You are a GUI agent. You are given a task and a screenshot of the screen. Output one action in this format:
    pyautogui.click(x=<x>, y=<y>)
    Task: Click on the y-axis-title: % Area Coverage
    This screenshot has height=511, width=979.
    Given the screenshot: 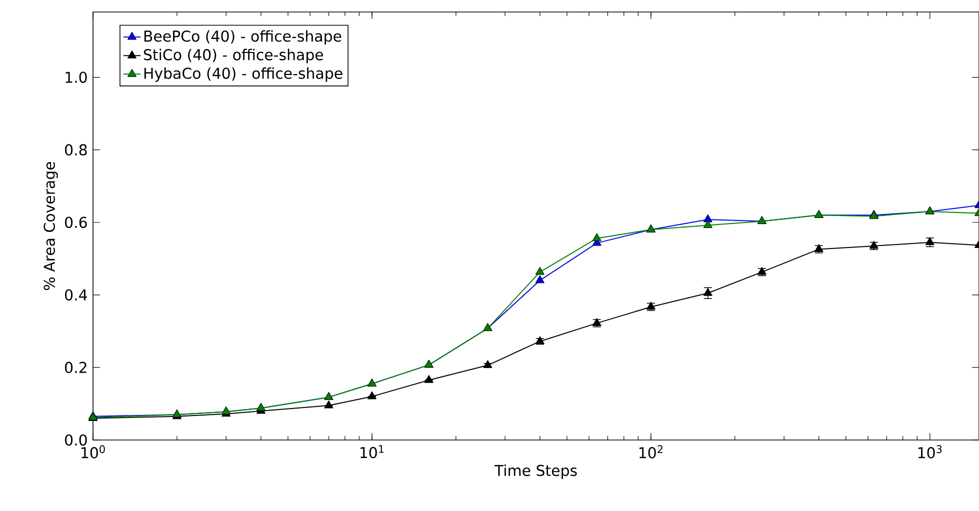 What is the action you would take?
    pyautogui.click(x=51, y=226)
    